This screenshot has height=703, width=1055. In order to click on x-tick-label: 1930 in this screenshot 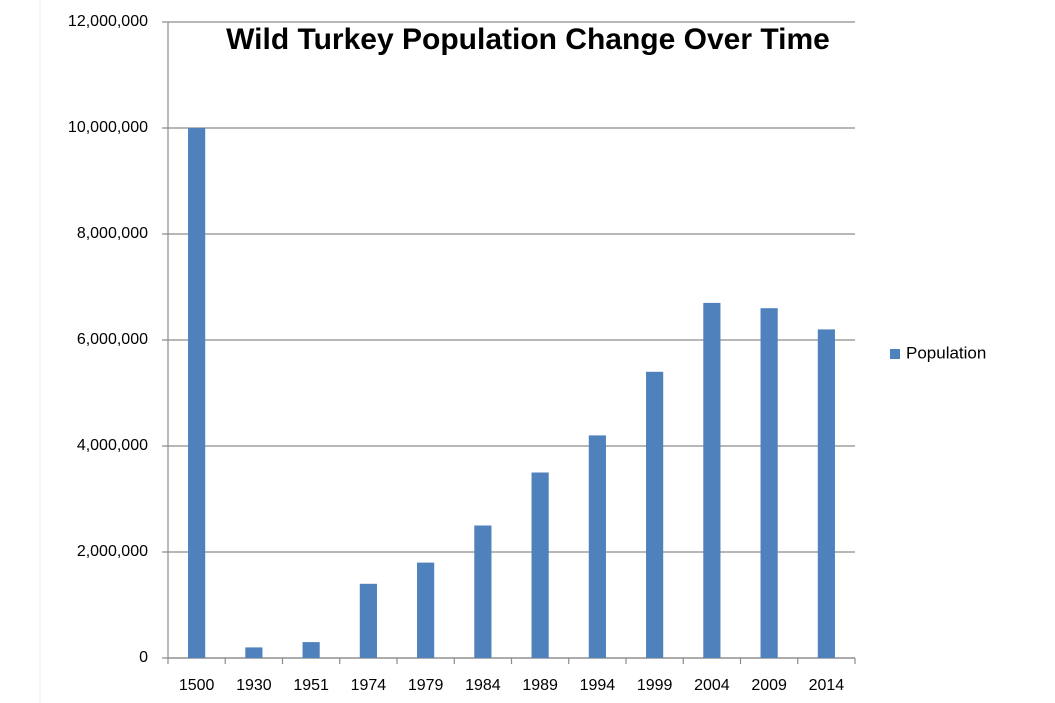, I will do `click(254, 685)`.